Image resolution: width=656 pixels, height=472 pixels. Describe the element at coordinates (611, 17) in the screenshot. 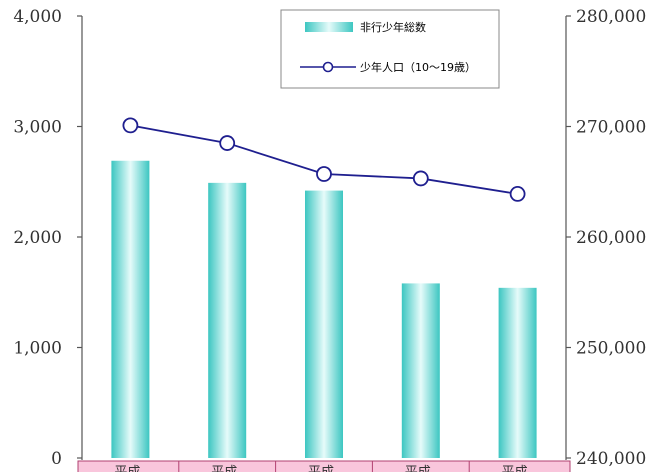

I see `y-tick-label-right: 280,000` at that location.